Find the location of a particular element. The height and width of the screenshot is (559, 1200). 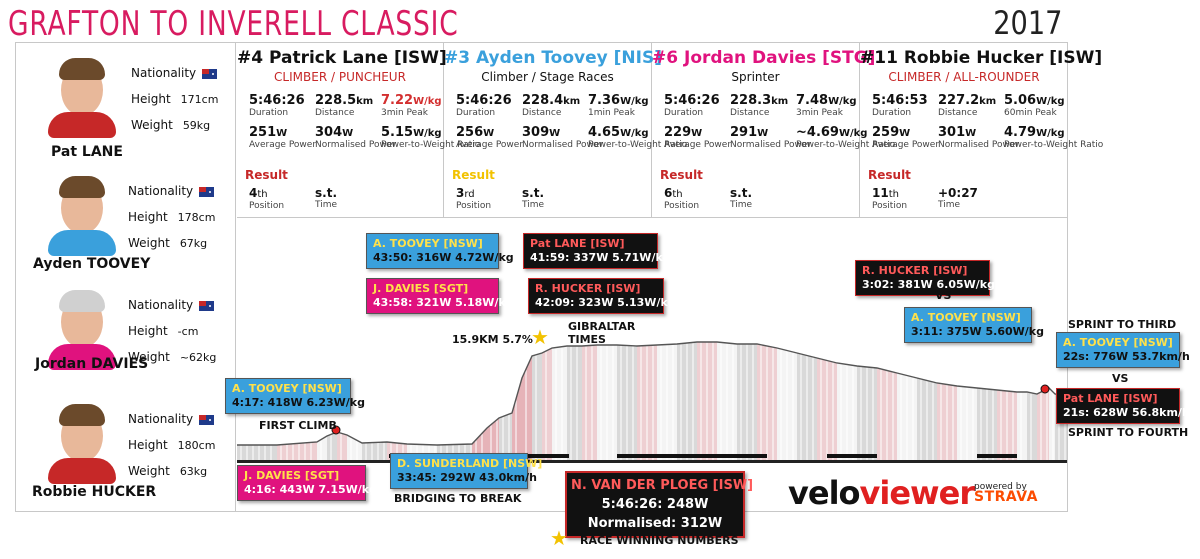

peak-stat-value: 5.06W/kg is located at coordinates (1034, 100).